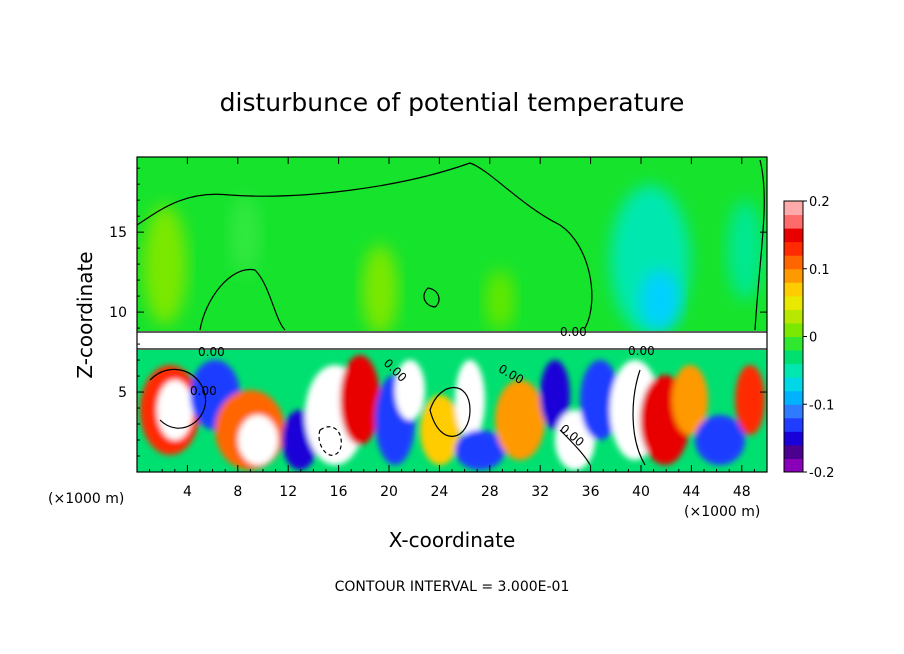  I want to click on colorbar-tick-label: 0.1, so click(819, 270).